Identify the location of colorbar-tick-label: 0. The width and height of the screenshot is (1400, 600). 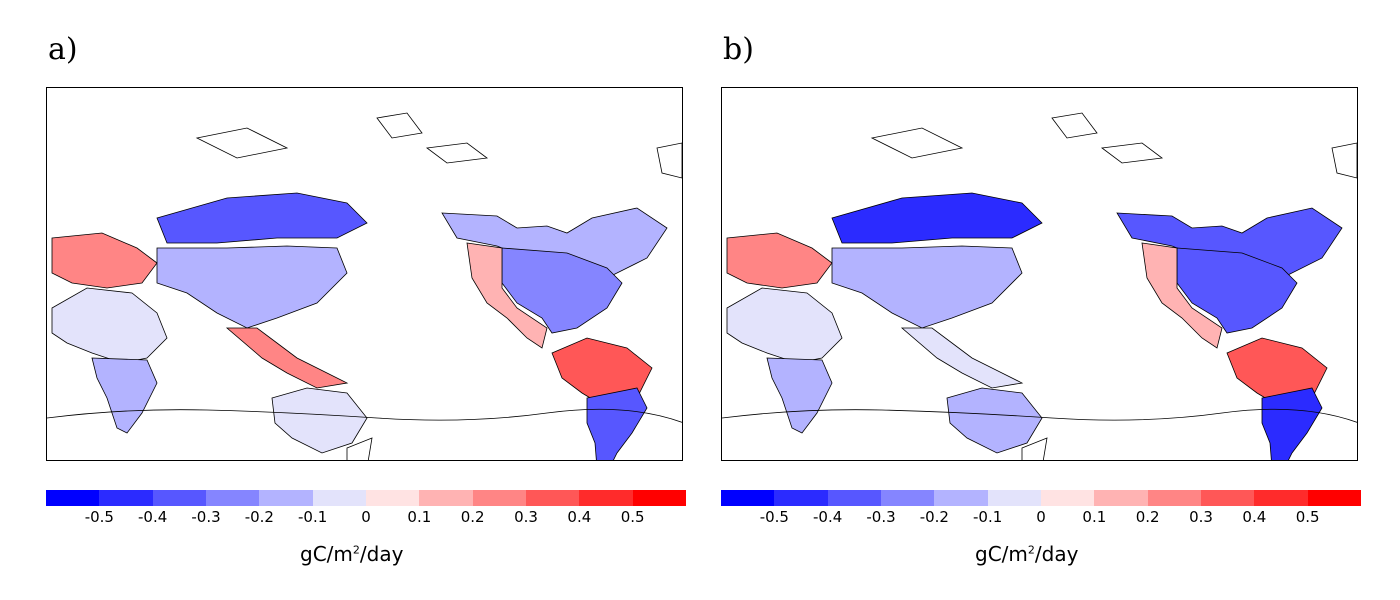
(1041, 517).